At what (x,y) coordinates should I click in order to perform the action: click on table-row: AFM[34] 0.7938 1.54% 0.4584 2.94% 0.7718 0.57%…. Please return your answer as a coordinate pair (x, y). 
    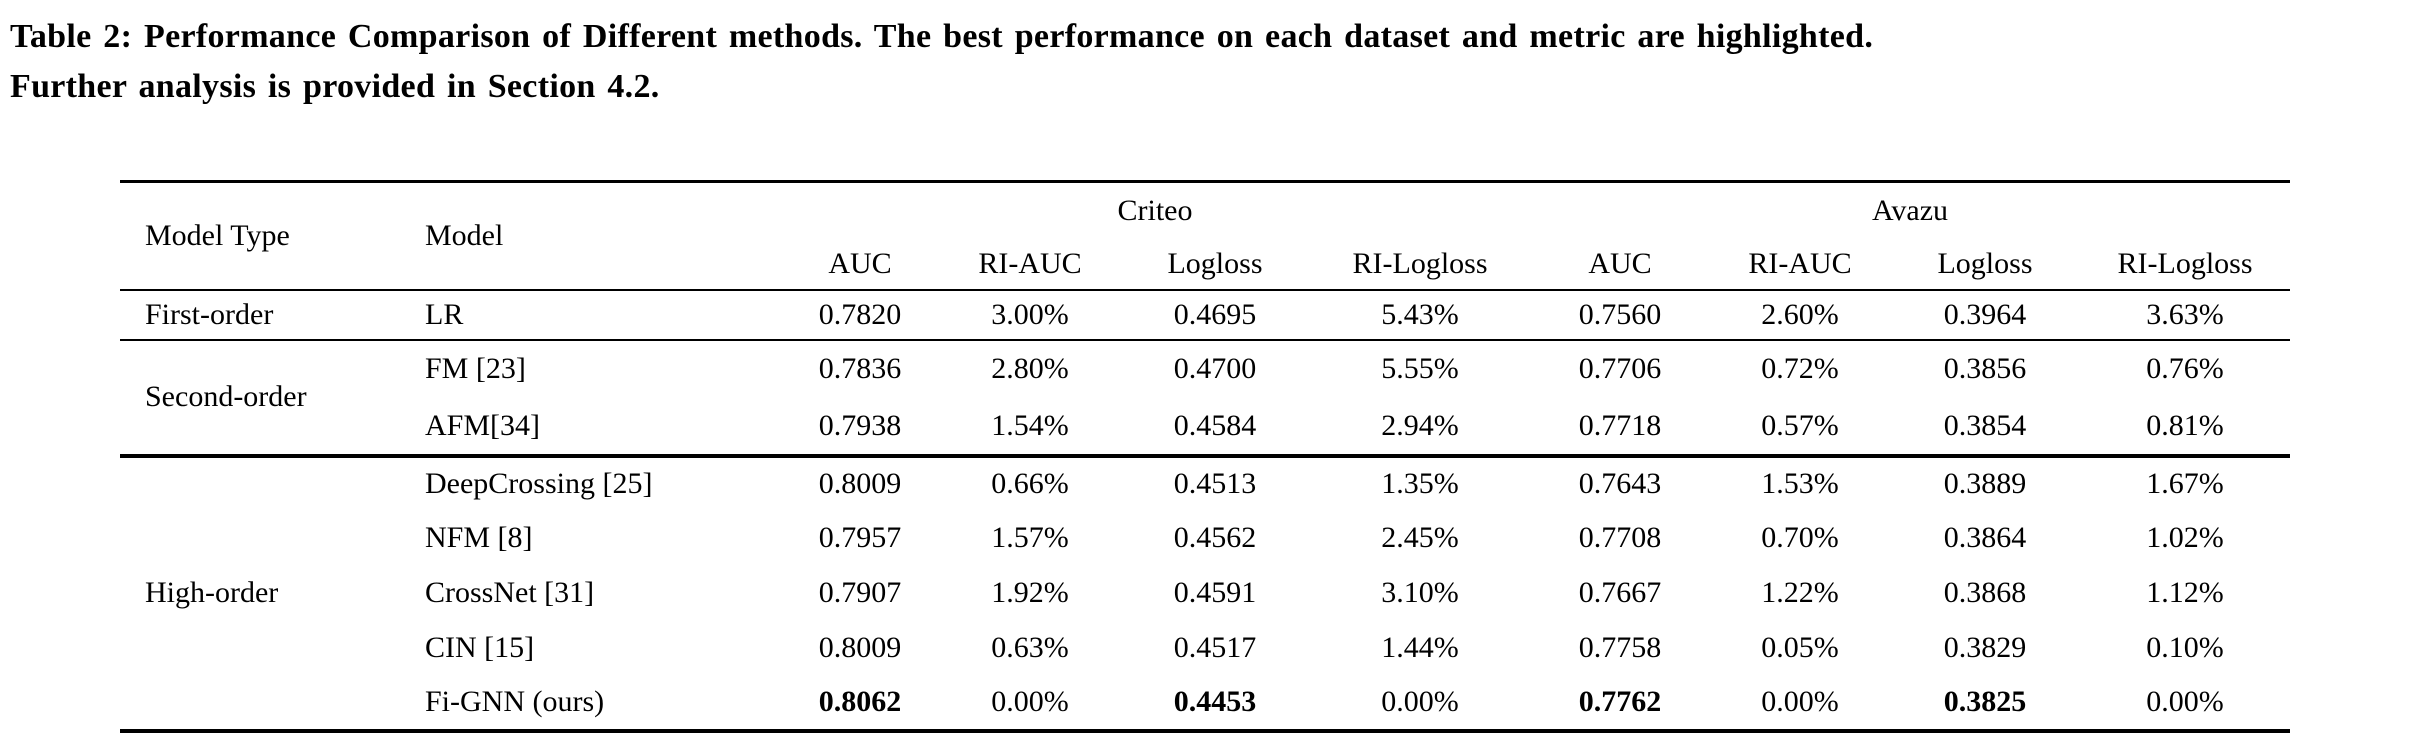
    Looking at the image, I should click on (1205, 427).